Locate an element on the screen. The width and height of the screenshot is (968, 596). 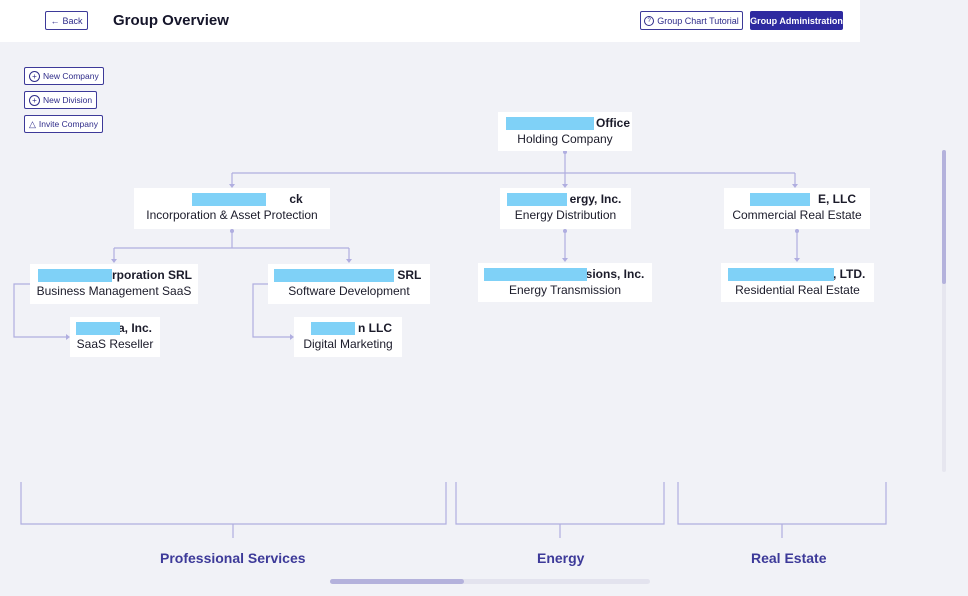
node-description: Residential Real Estate is located at coordinates (797, 290).